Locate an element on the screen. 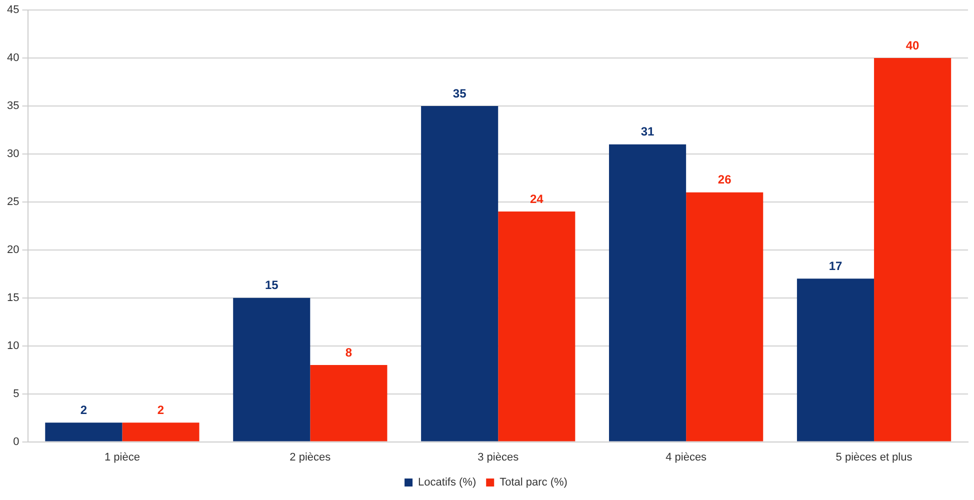 This screenshot has height=500, width=974. y-tick-label: 5 is located at coordinates (16, 394).